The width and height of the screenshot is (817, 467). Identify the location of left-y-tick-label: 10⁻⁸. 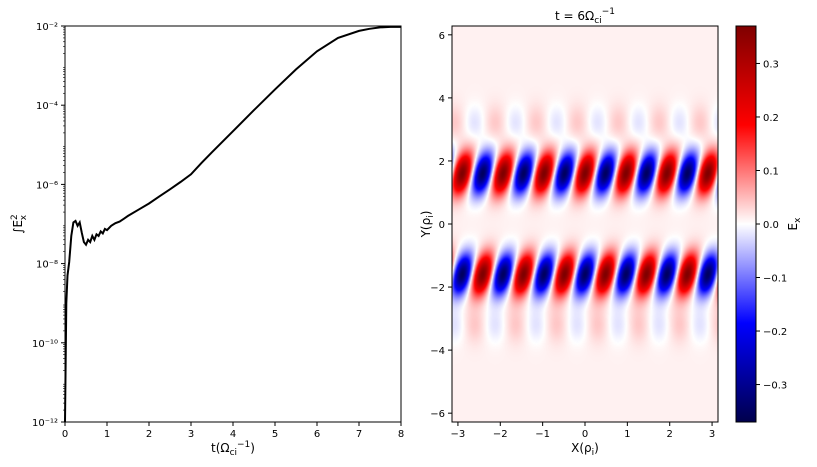
(47, 265).